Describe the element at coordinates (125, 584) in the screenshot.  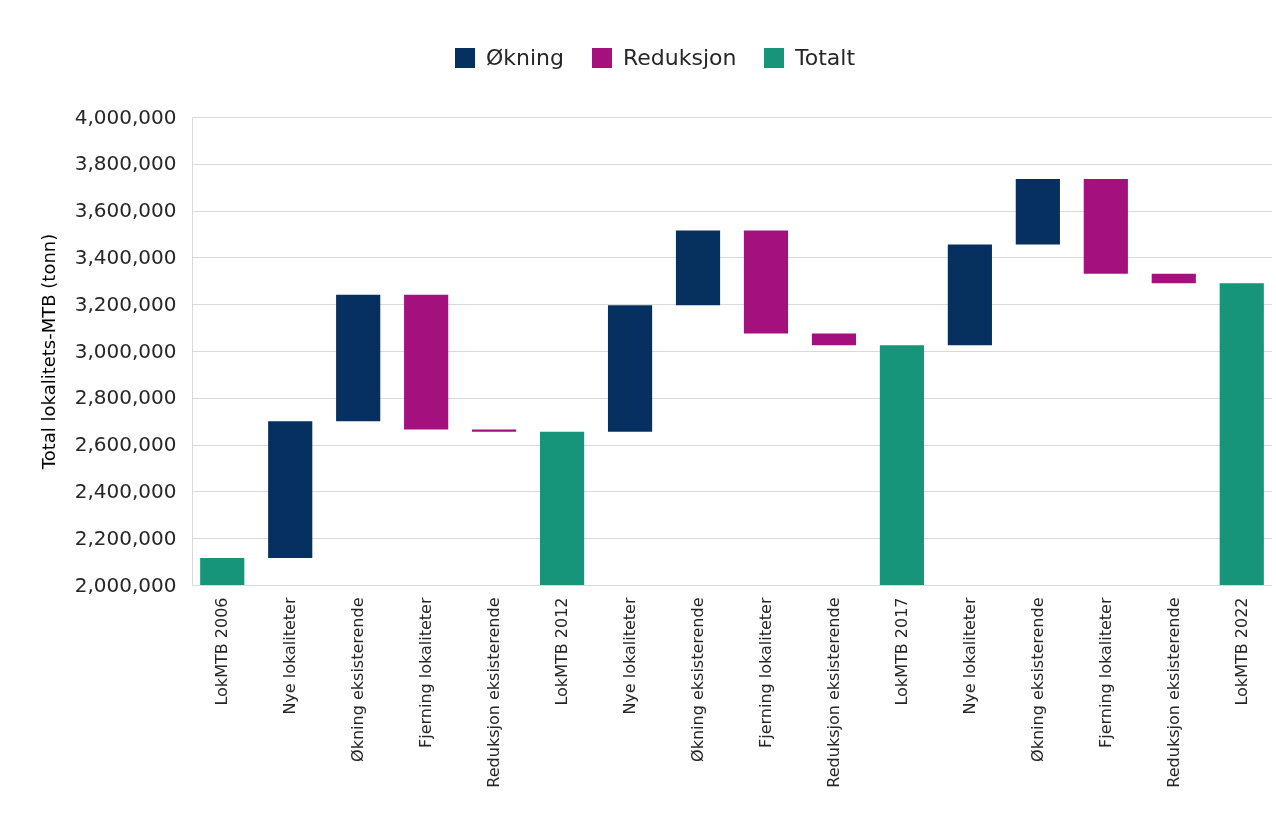
I see `y-tick-label: 2,000,000` at that location.